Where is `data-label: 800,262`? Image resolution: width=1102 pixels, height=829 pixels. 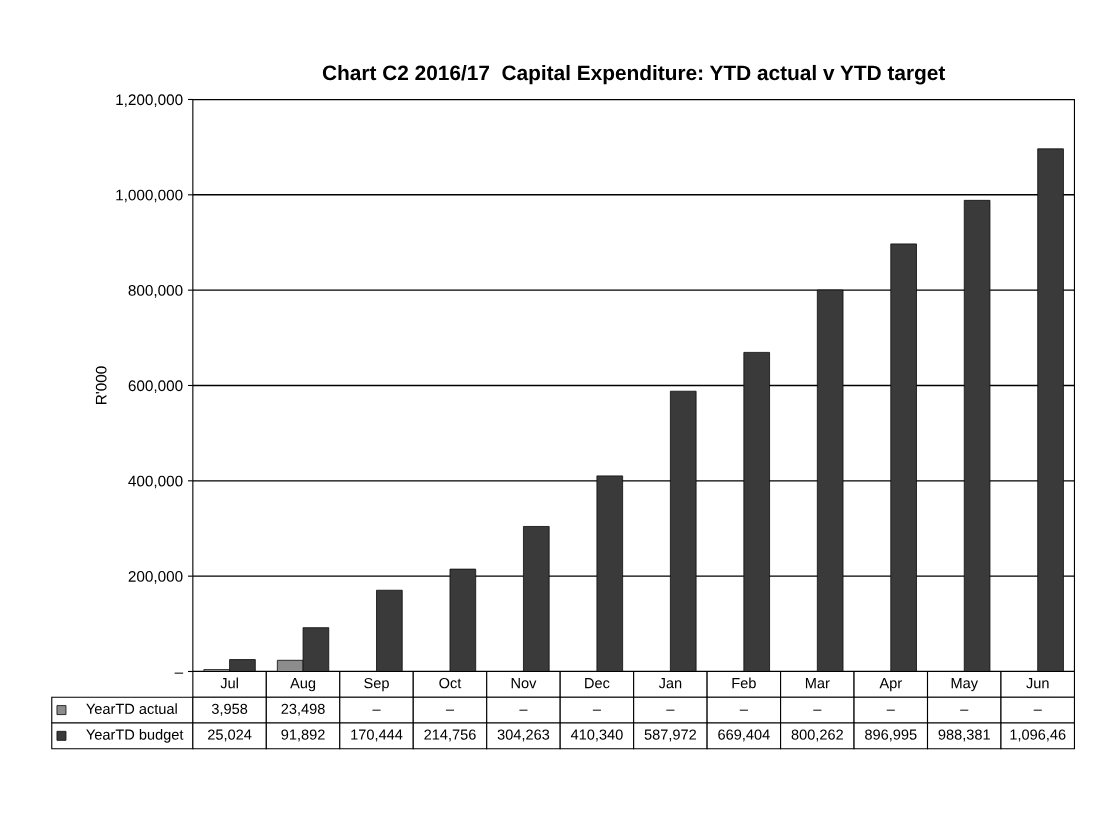 data-label: 800,262 is located at coordinates (817, 735).